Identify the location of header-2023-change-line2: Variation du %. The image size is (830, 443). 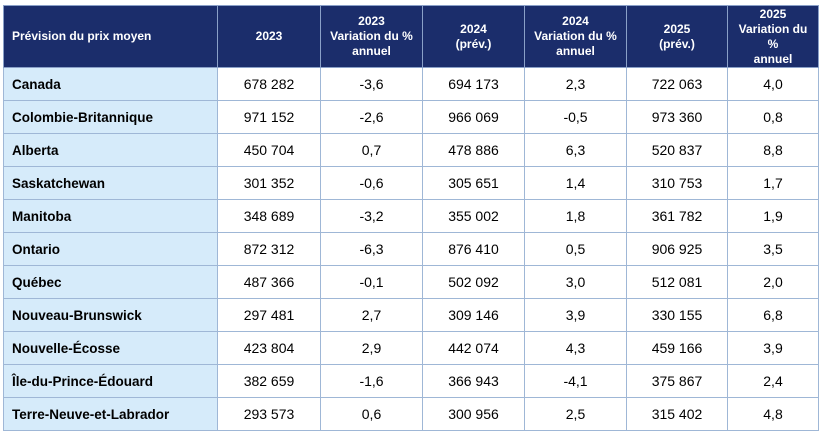
(371, 36).